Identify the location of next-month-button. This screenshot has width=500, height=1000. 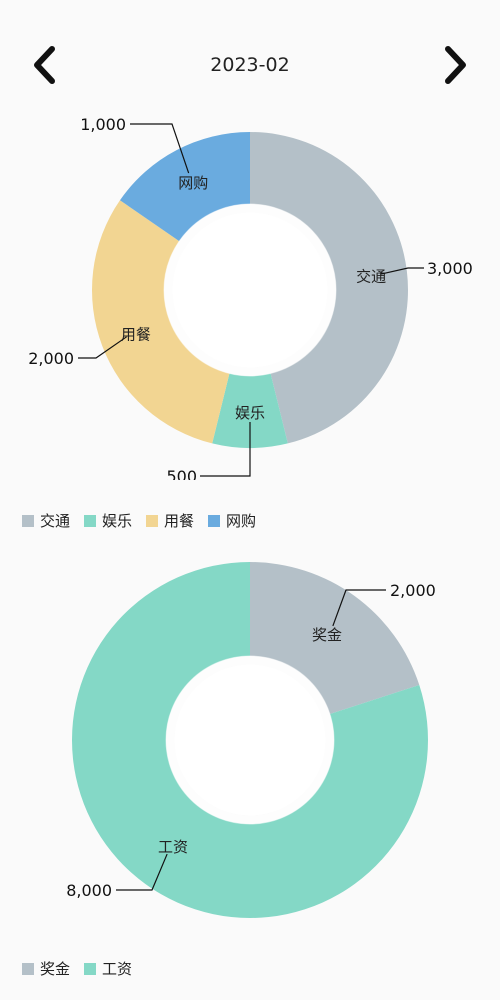
(456, 65).